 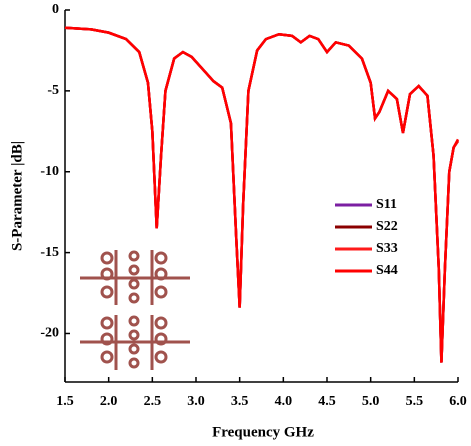 What do you see at coordinates (153, 401) in the screenshot?
I see `x-tick-label: 2.5` at bounding box center [153, 401].